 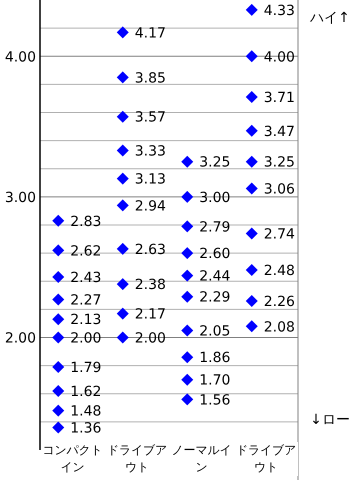 What do you see at coordinates (330, 420) in the screenshot?
I see `text: ↓ロー` at bounding box center [330, 420].